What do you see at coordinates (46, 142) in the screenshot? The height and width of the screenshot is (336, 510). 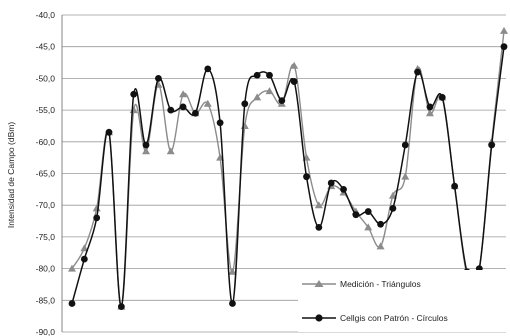 I see `y-tick-label: -60,0` at bounding box center [46, 142].